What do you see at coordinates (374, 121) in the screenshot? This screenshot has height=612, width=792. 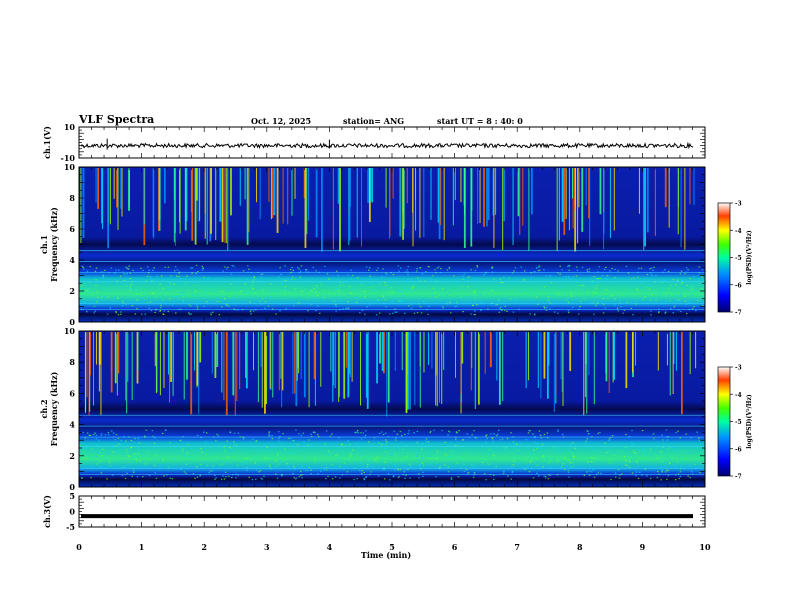 I see `station-label: station= ANG` at bounding box center [374, 121].